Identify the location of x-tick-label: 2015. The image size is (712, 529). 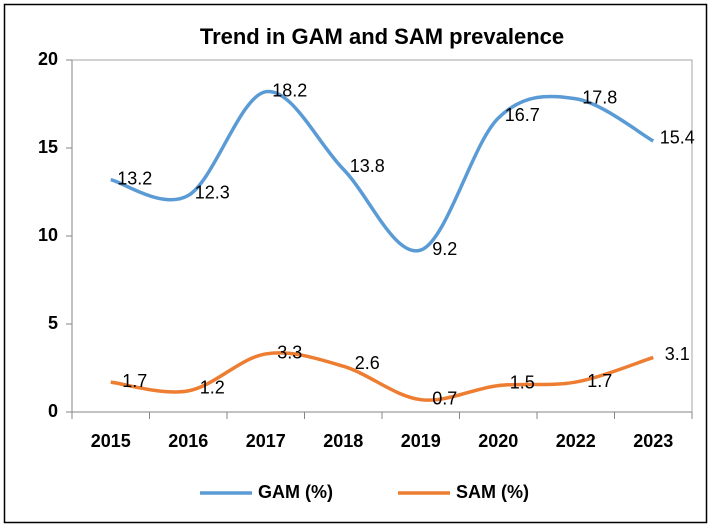
(111, 441).